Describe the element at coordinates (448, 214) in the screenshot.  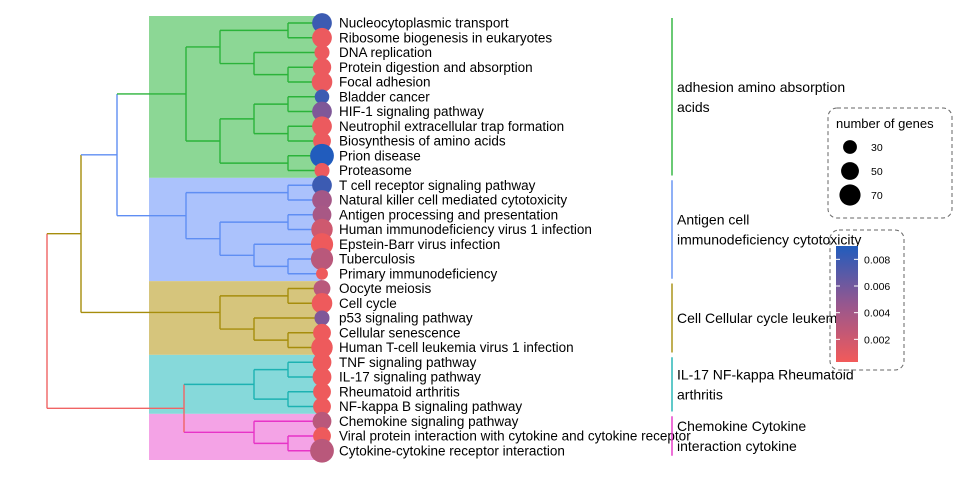
I see `leaf-label: Antigen processing and presentation` at that location.